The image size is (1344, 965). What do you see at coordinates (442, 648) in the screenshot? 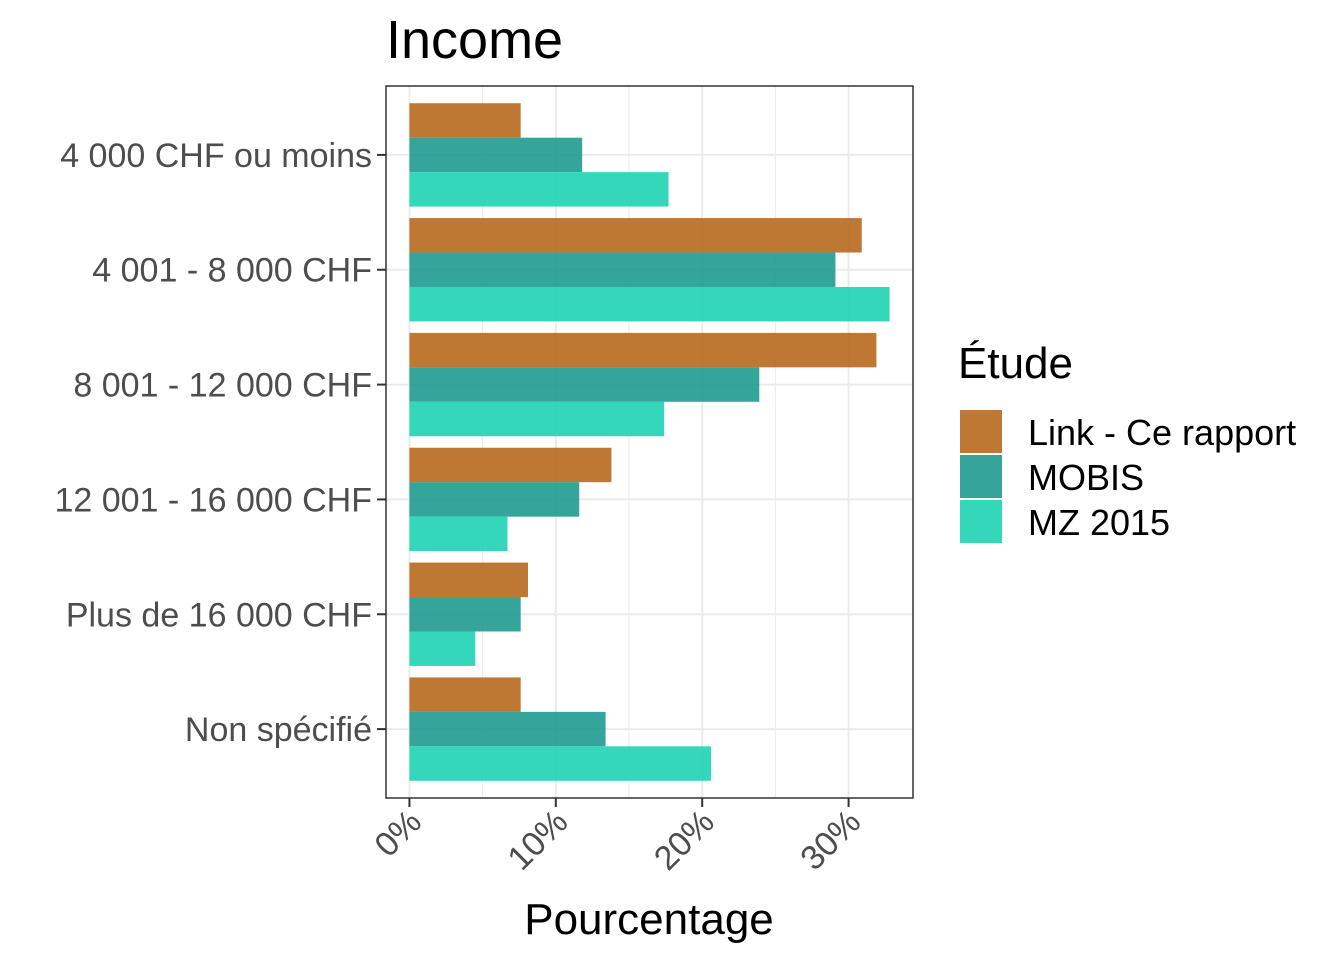
I see `bar: 4.5` at bounding box center [442, 648].